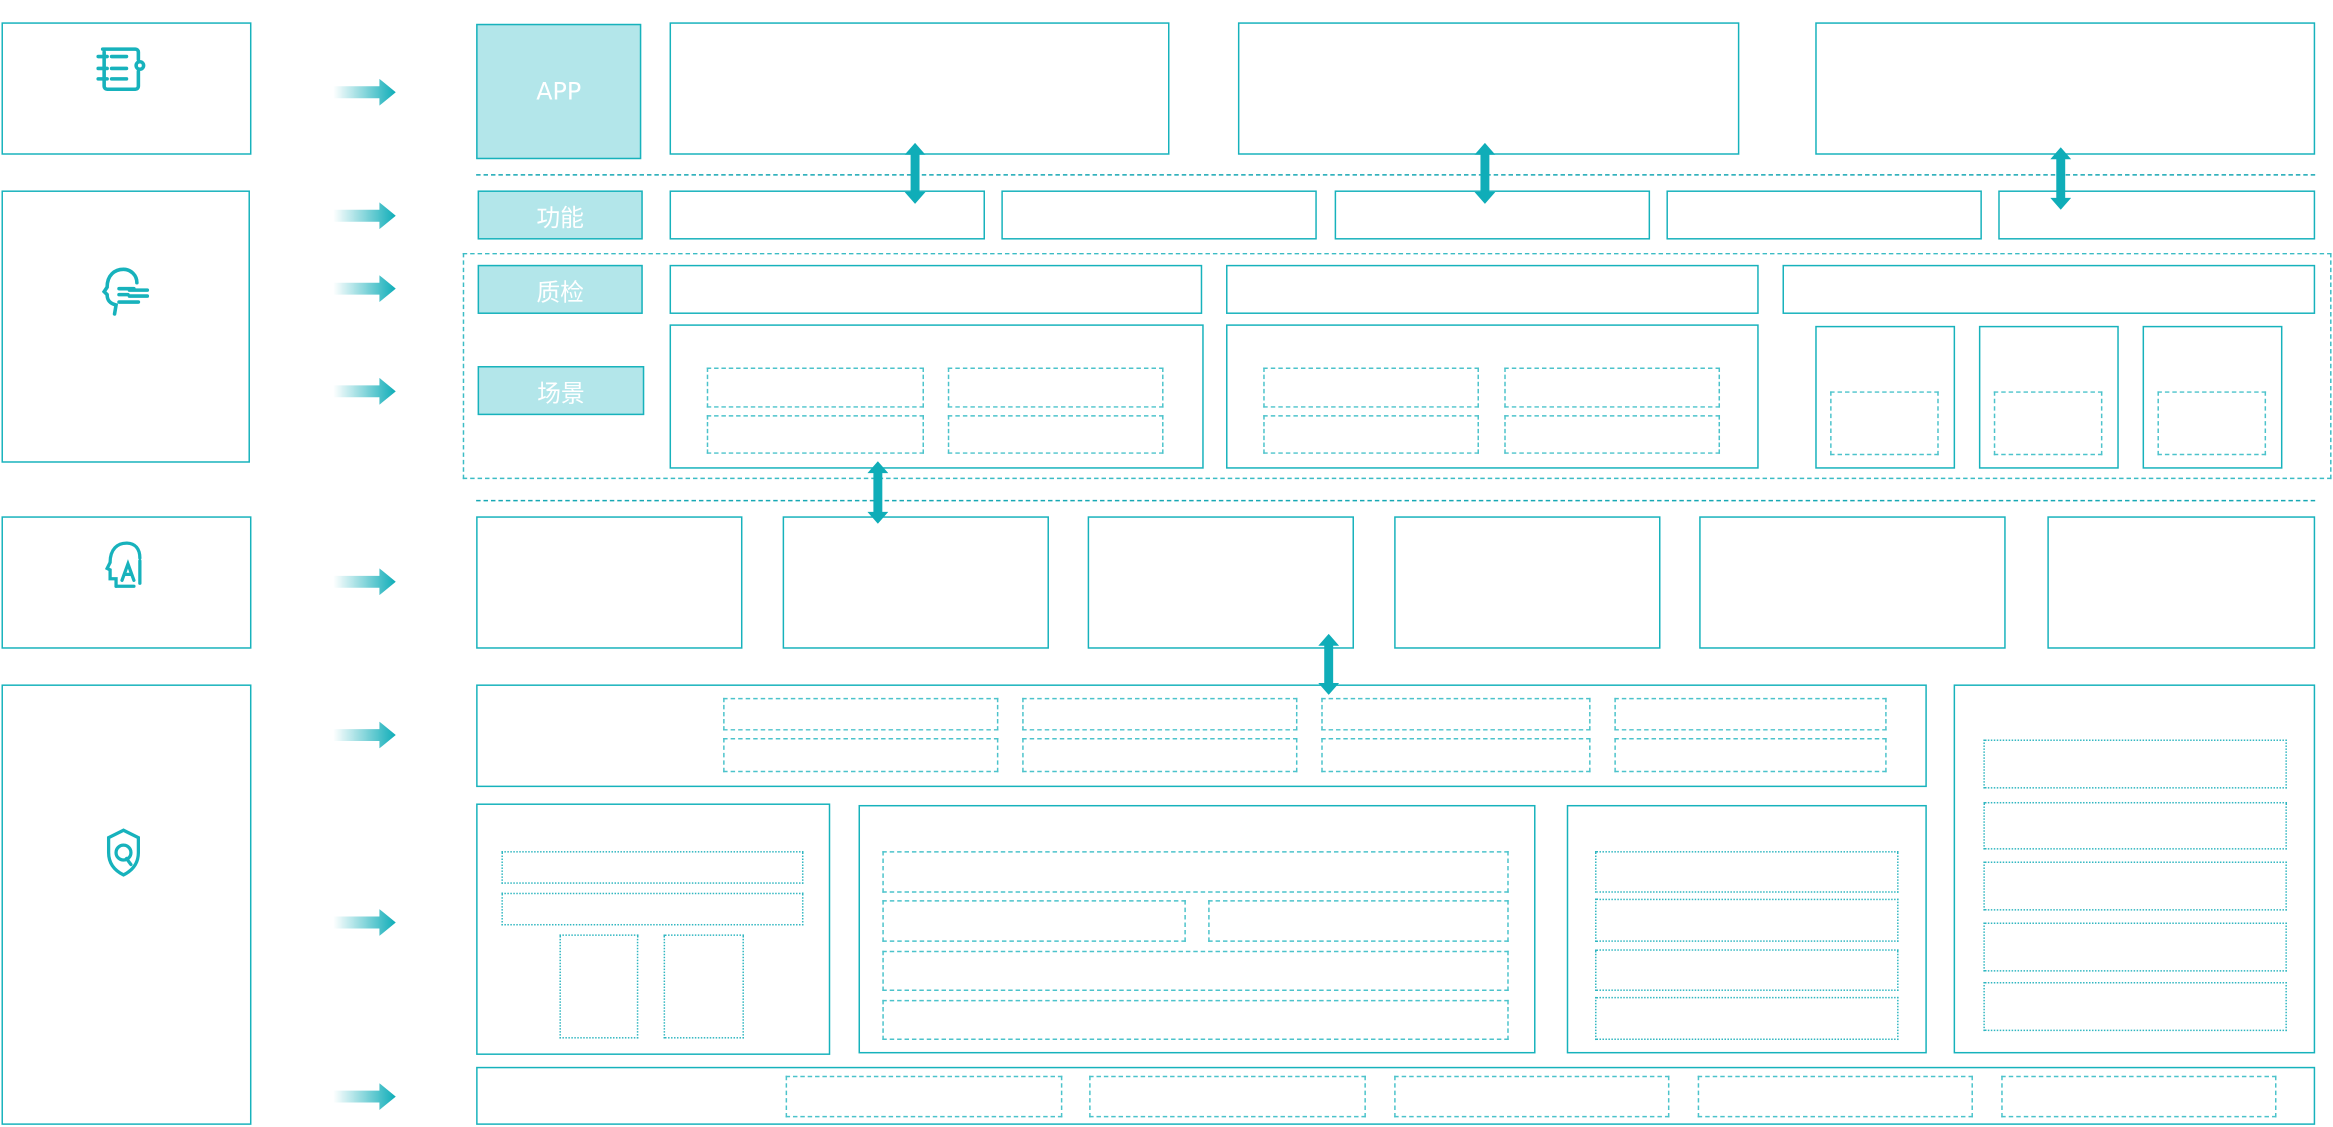  Describe the element at coordinates (561, 391) in the screenshot. I see `label-scene: 场景` at that location.